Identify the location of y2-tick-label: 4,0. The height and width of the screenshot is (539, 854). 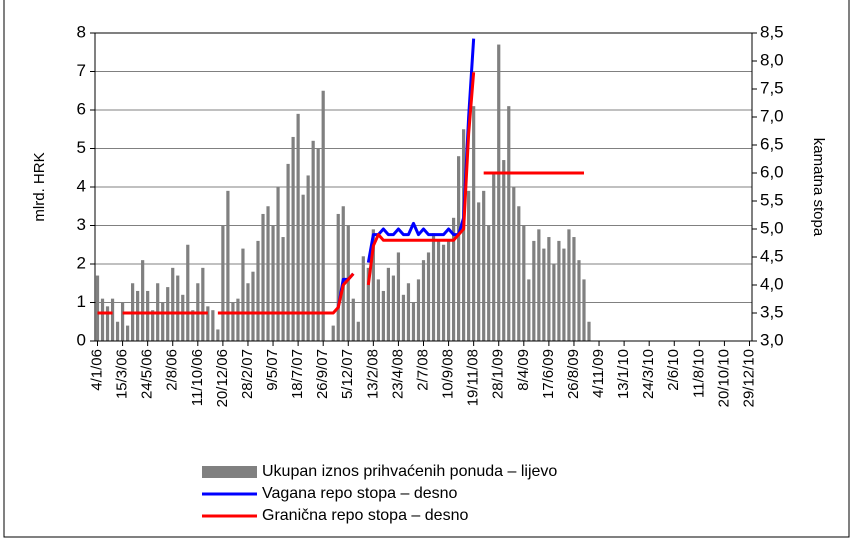
(772, 283).